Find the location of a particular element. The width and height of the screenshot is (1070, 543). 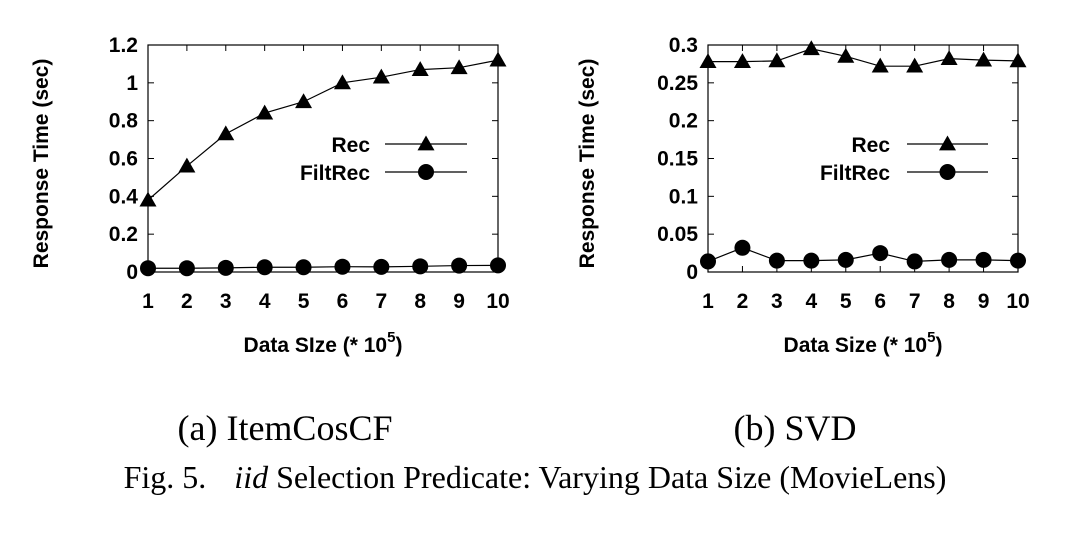

figure-caption-prefix: Fig. 5. is located at coordinates (165, 477).